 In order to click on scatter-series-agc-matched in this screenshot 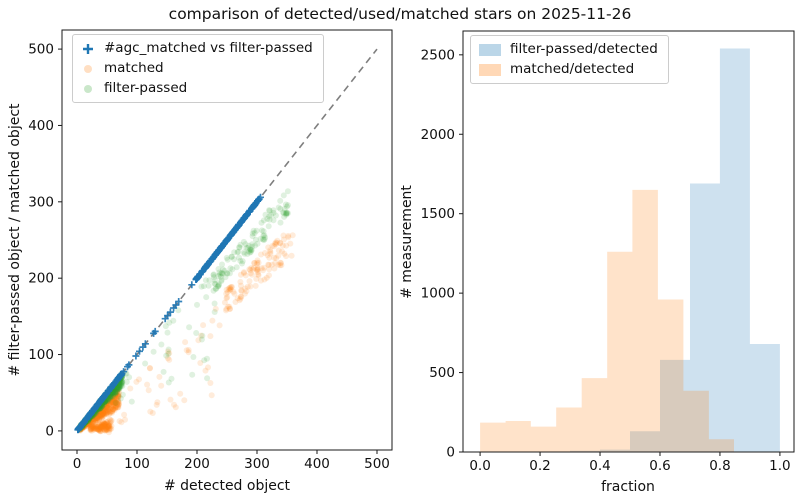, I will do `click(169, 313)`.